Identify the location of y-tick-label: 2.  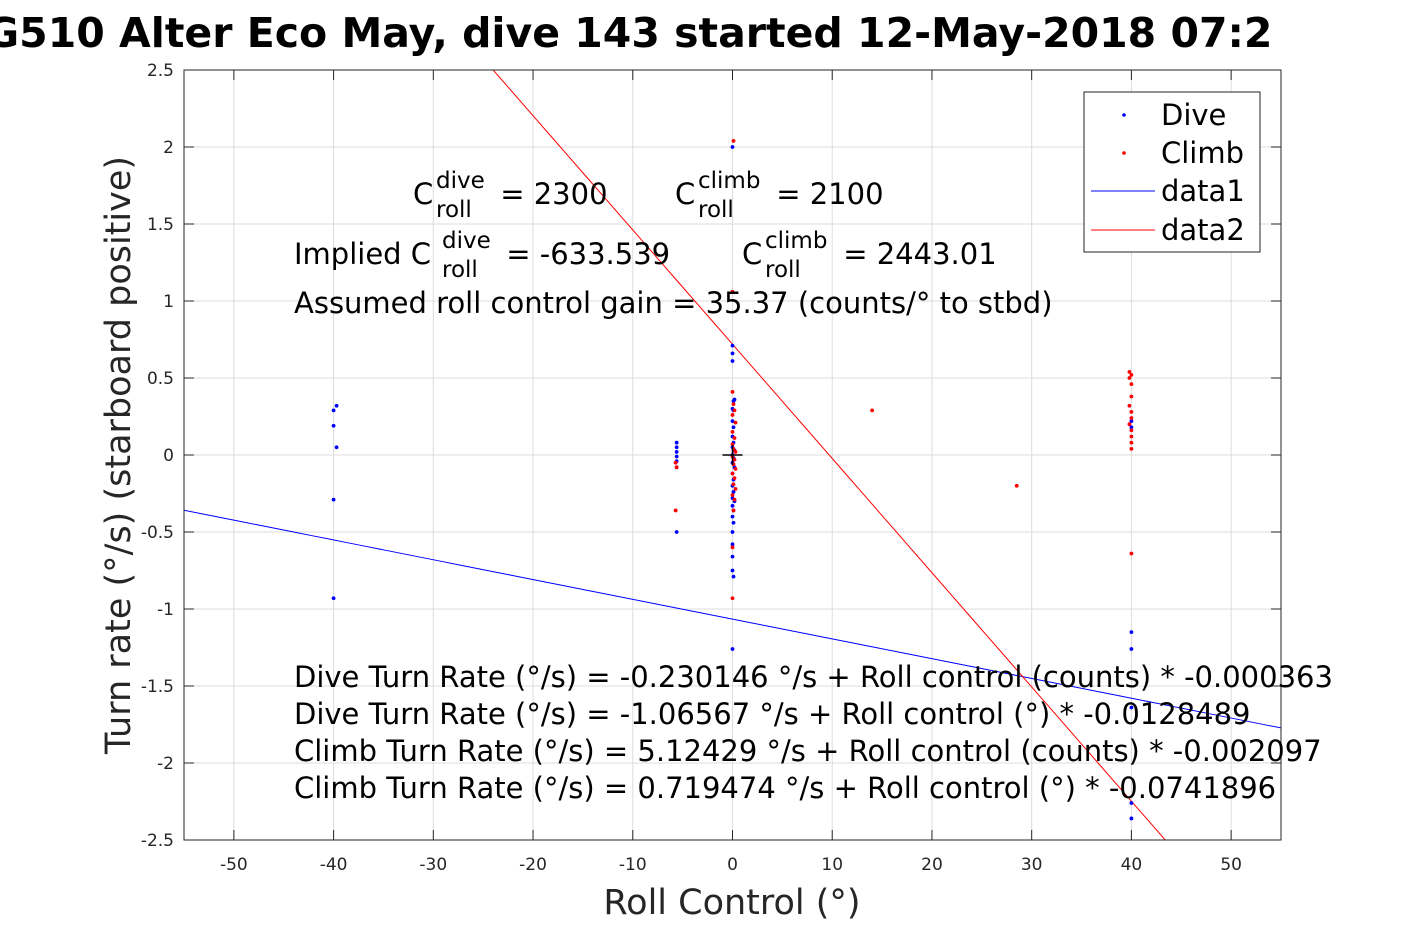
(168, 148).